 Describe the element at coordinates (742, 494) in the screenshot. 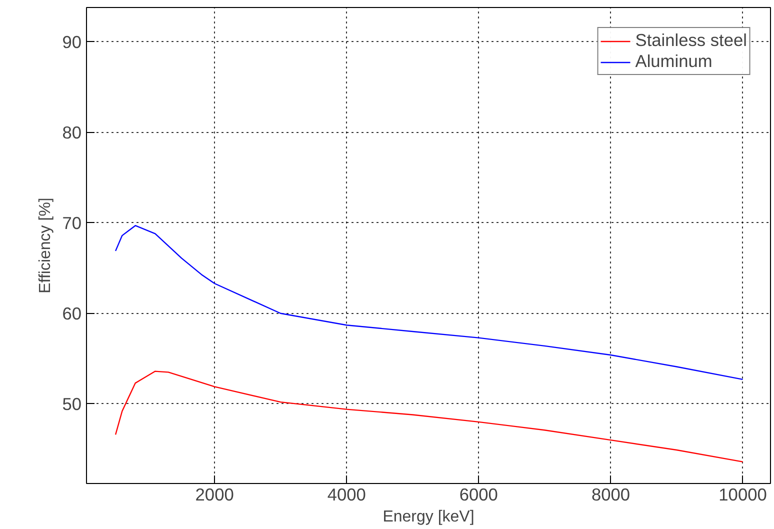

I see `x-tick-label: 10000` at that location.